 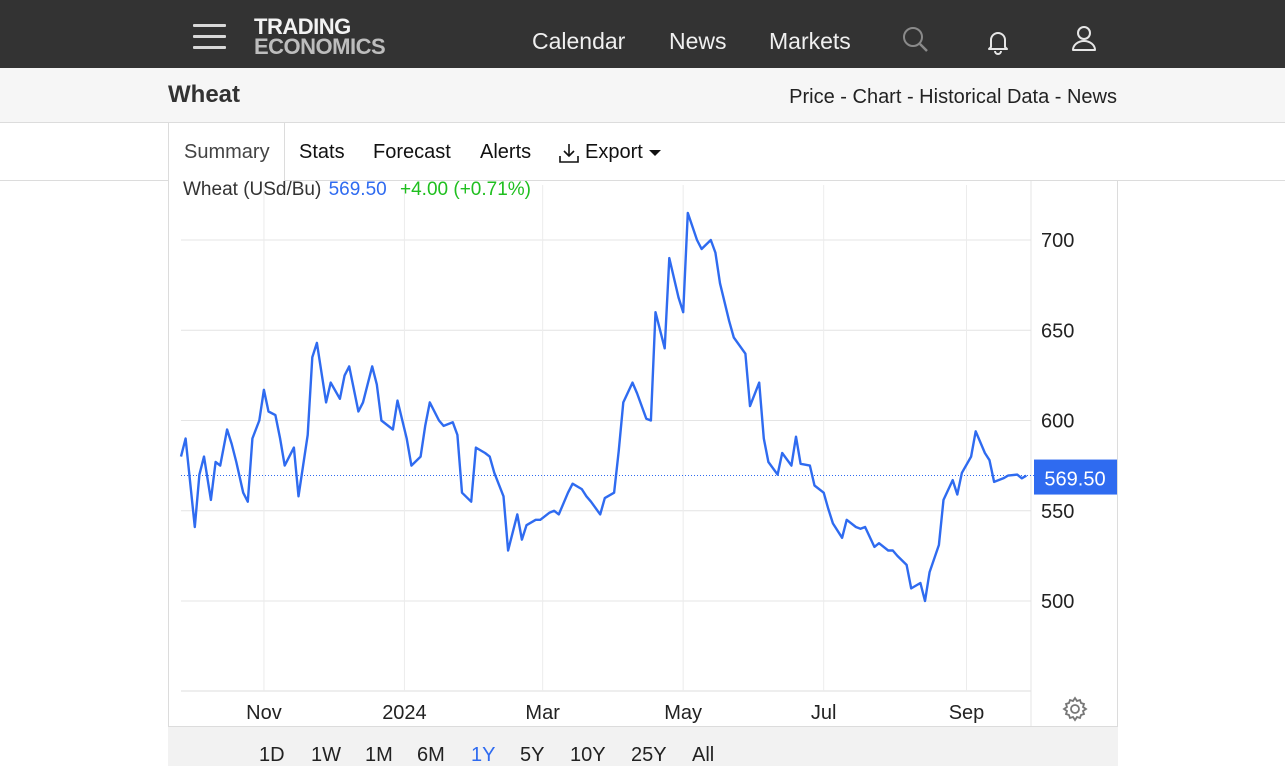 I want to click on range-1y: 1Y, so click(x=483, y=755).